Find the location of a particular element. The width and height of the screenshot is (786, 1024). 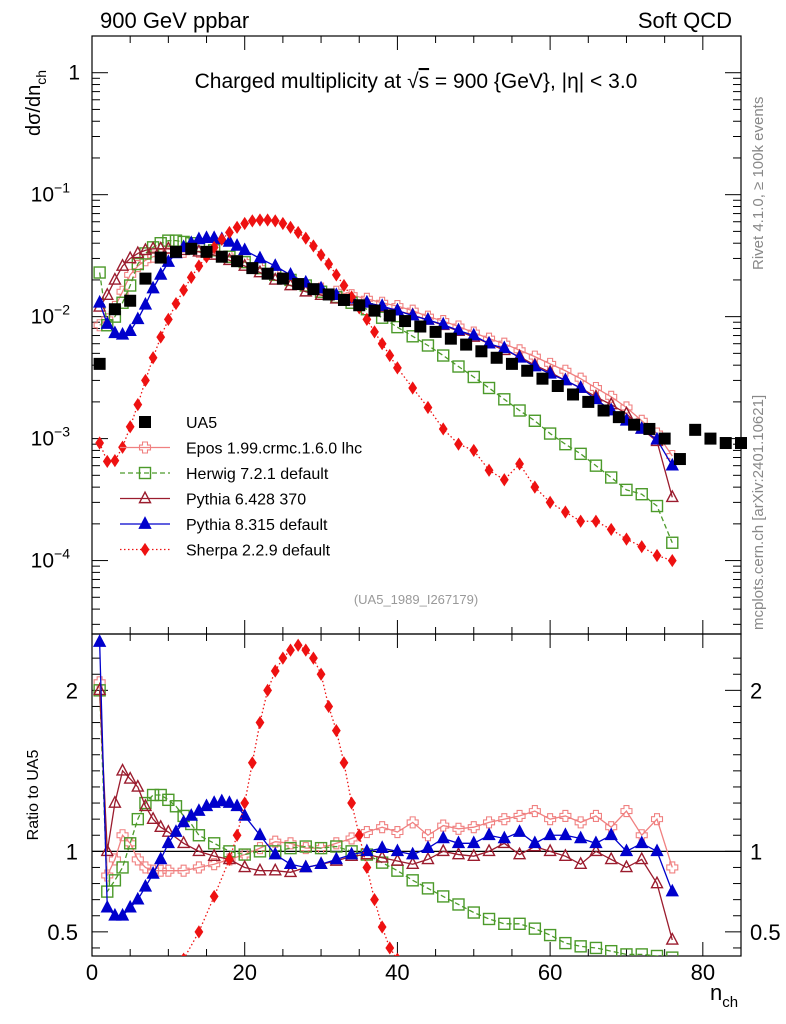

main-ytick-label: 10⁻³ is located at coordinates (51, 437).